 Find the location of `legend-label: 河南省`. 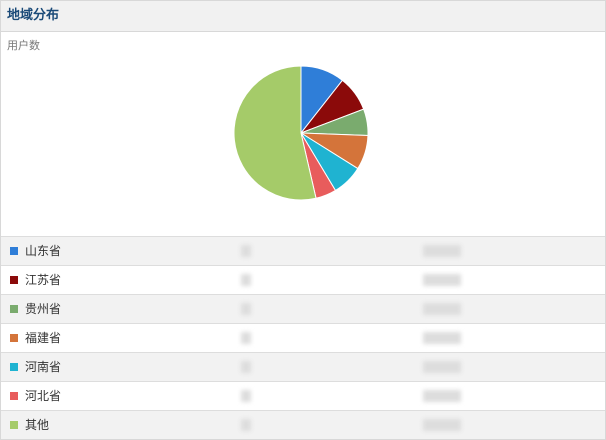

legend-label: 河南省 is located at coordinates (43, 367).